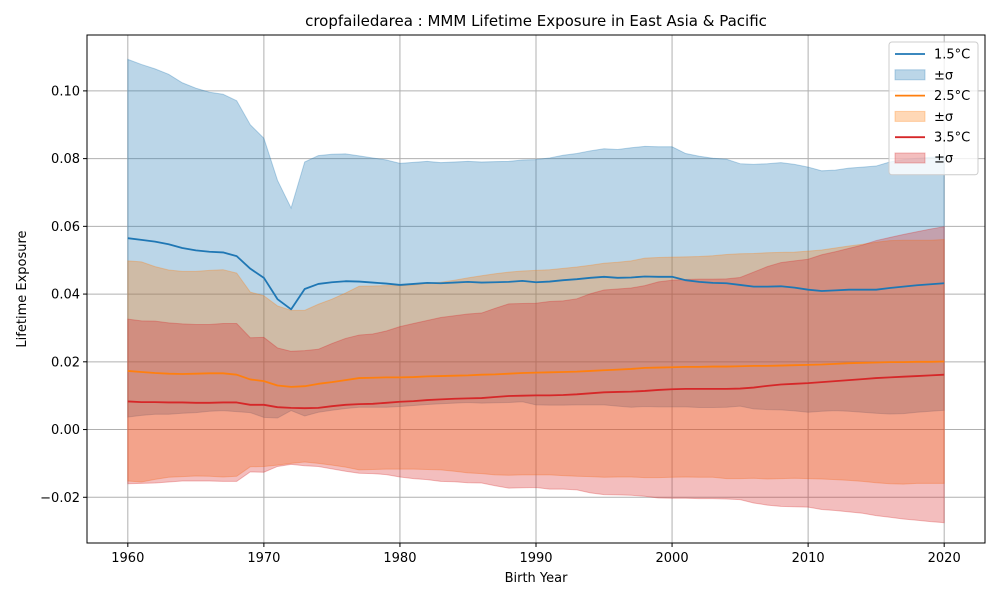 The image size is (1000, 600). Describe the element at coordinates (952, 96) in the screenshot. I see `legend-series-label: 2.5°C` at that location.